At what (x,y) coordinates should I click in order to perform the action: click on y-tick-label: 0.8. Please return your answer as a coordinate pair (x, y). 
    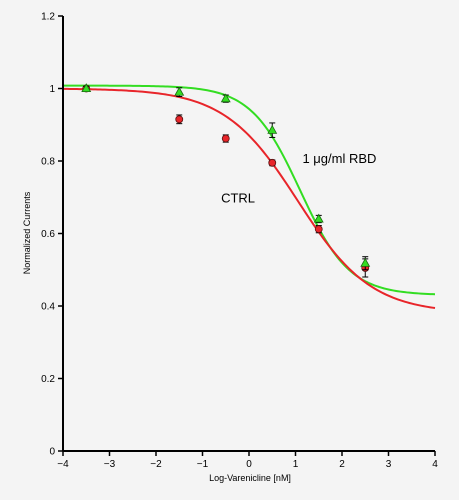
    Looking at the image, I should click on (48, 162).